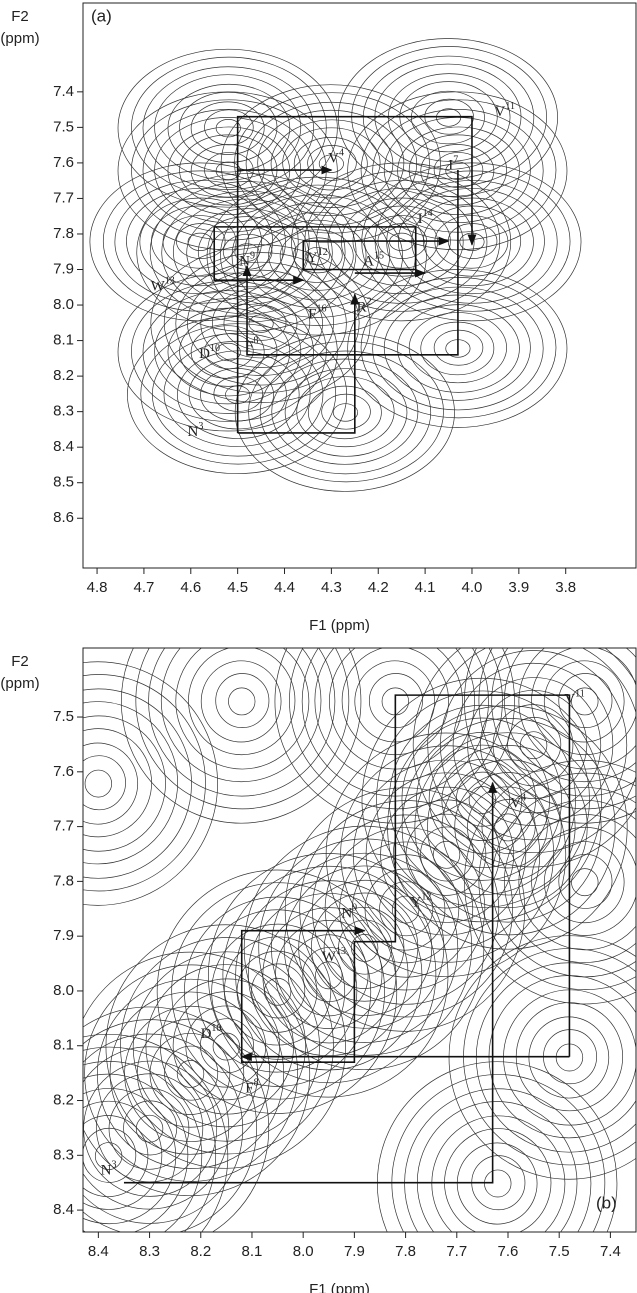 This screenshot has height=1293, width=637. I want to click on residue-number: 9, so click(252, 256).